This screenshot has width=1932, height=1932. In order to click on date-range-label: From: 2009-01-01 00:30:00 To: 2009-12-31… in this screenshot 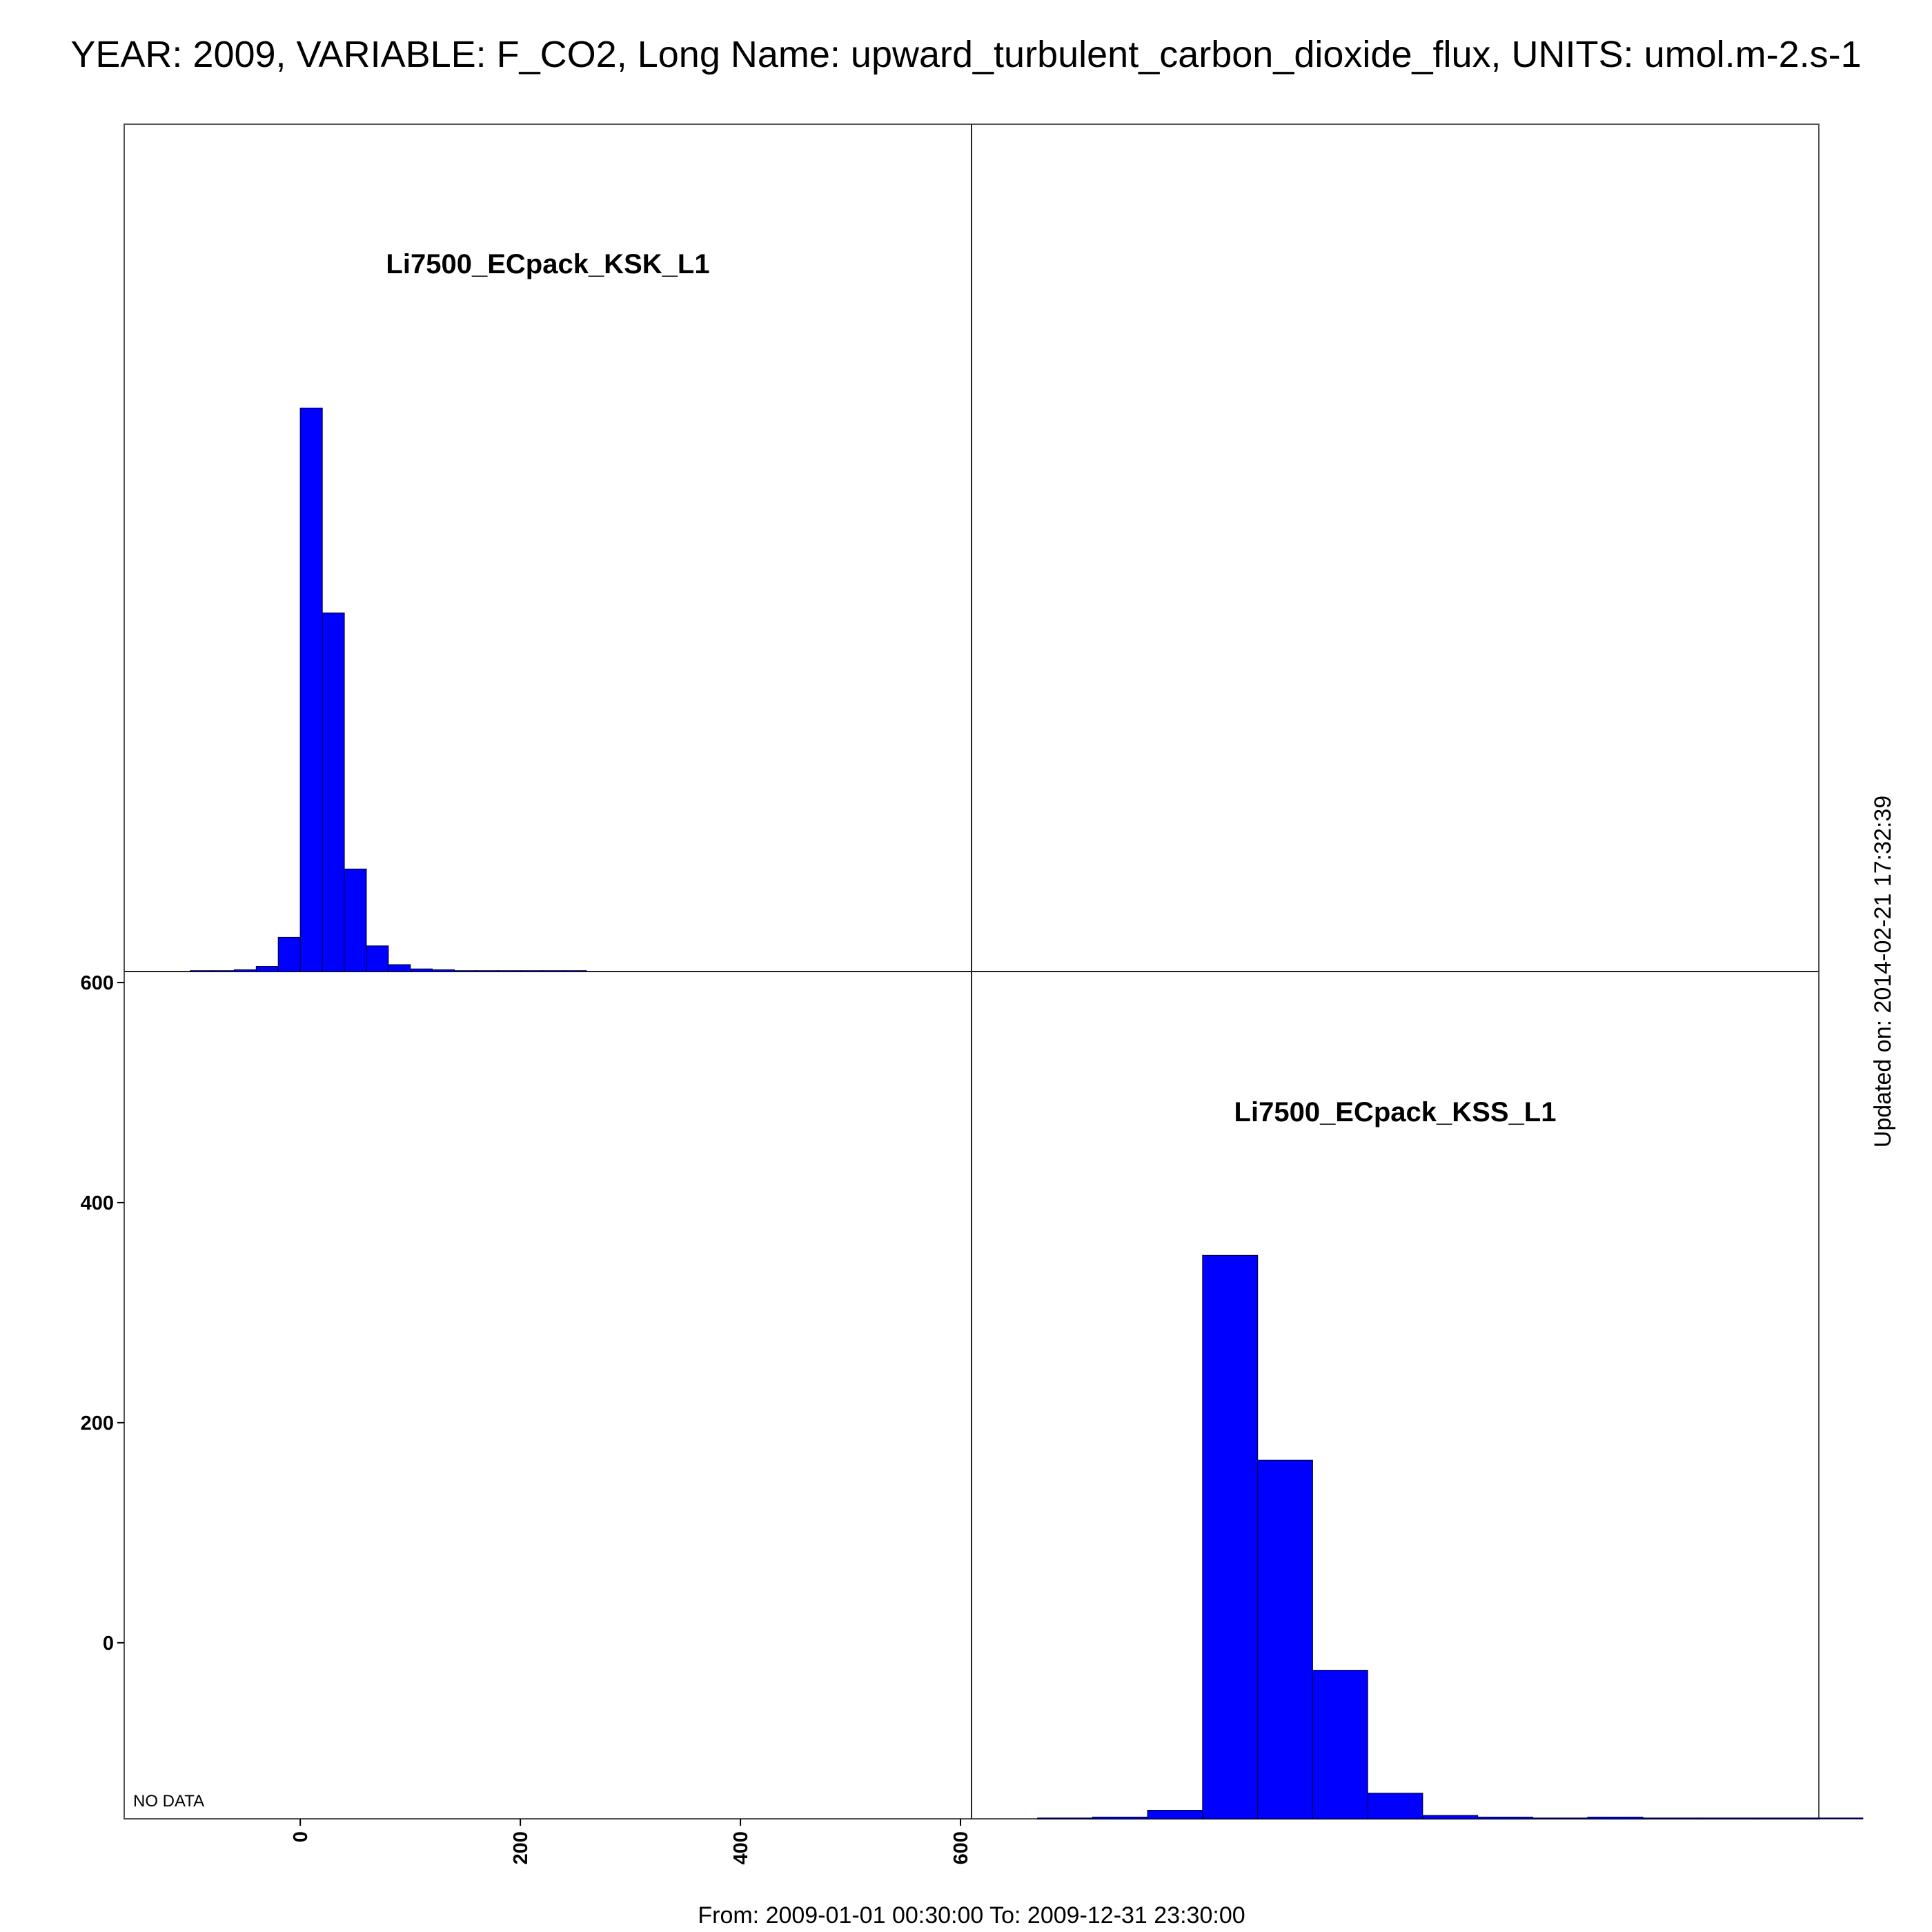, I will do `click(971, 1915)`.